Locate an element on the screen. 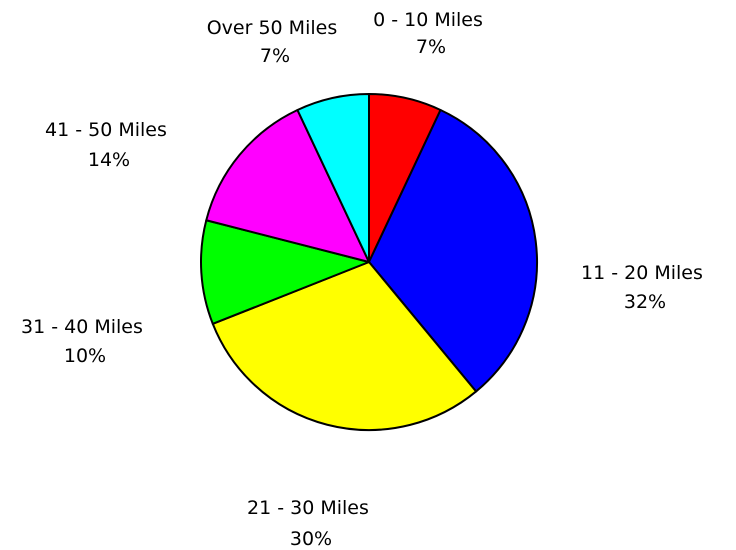  label-0-10-miles: 0 - 10 Miles 7% is located at coordinates (431, 33).